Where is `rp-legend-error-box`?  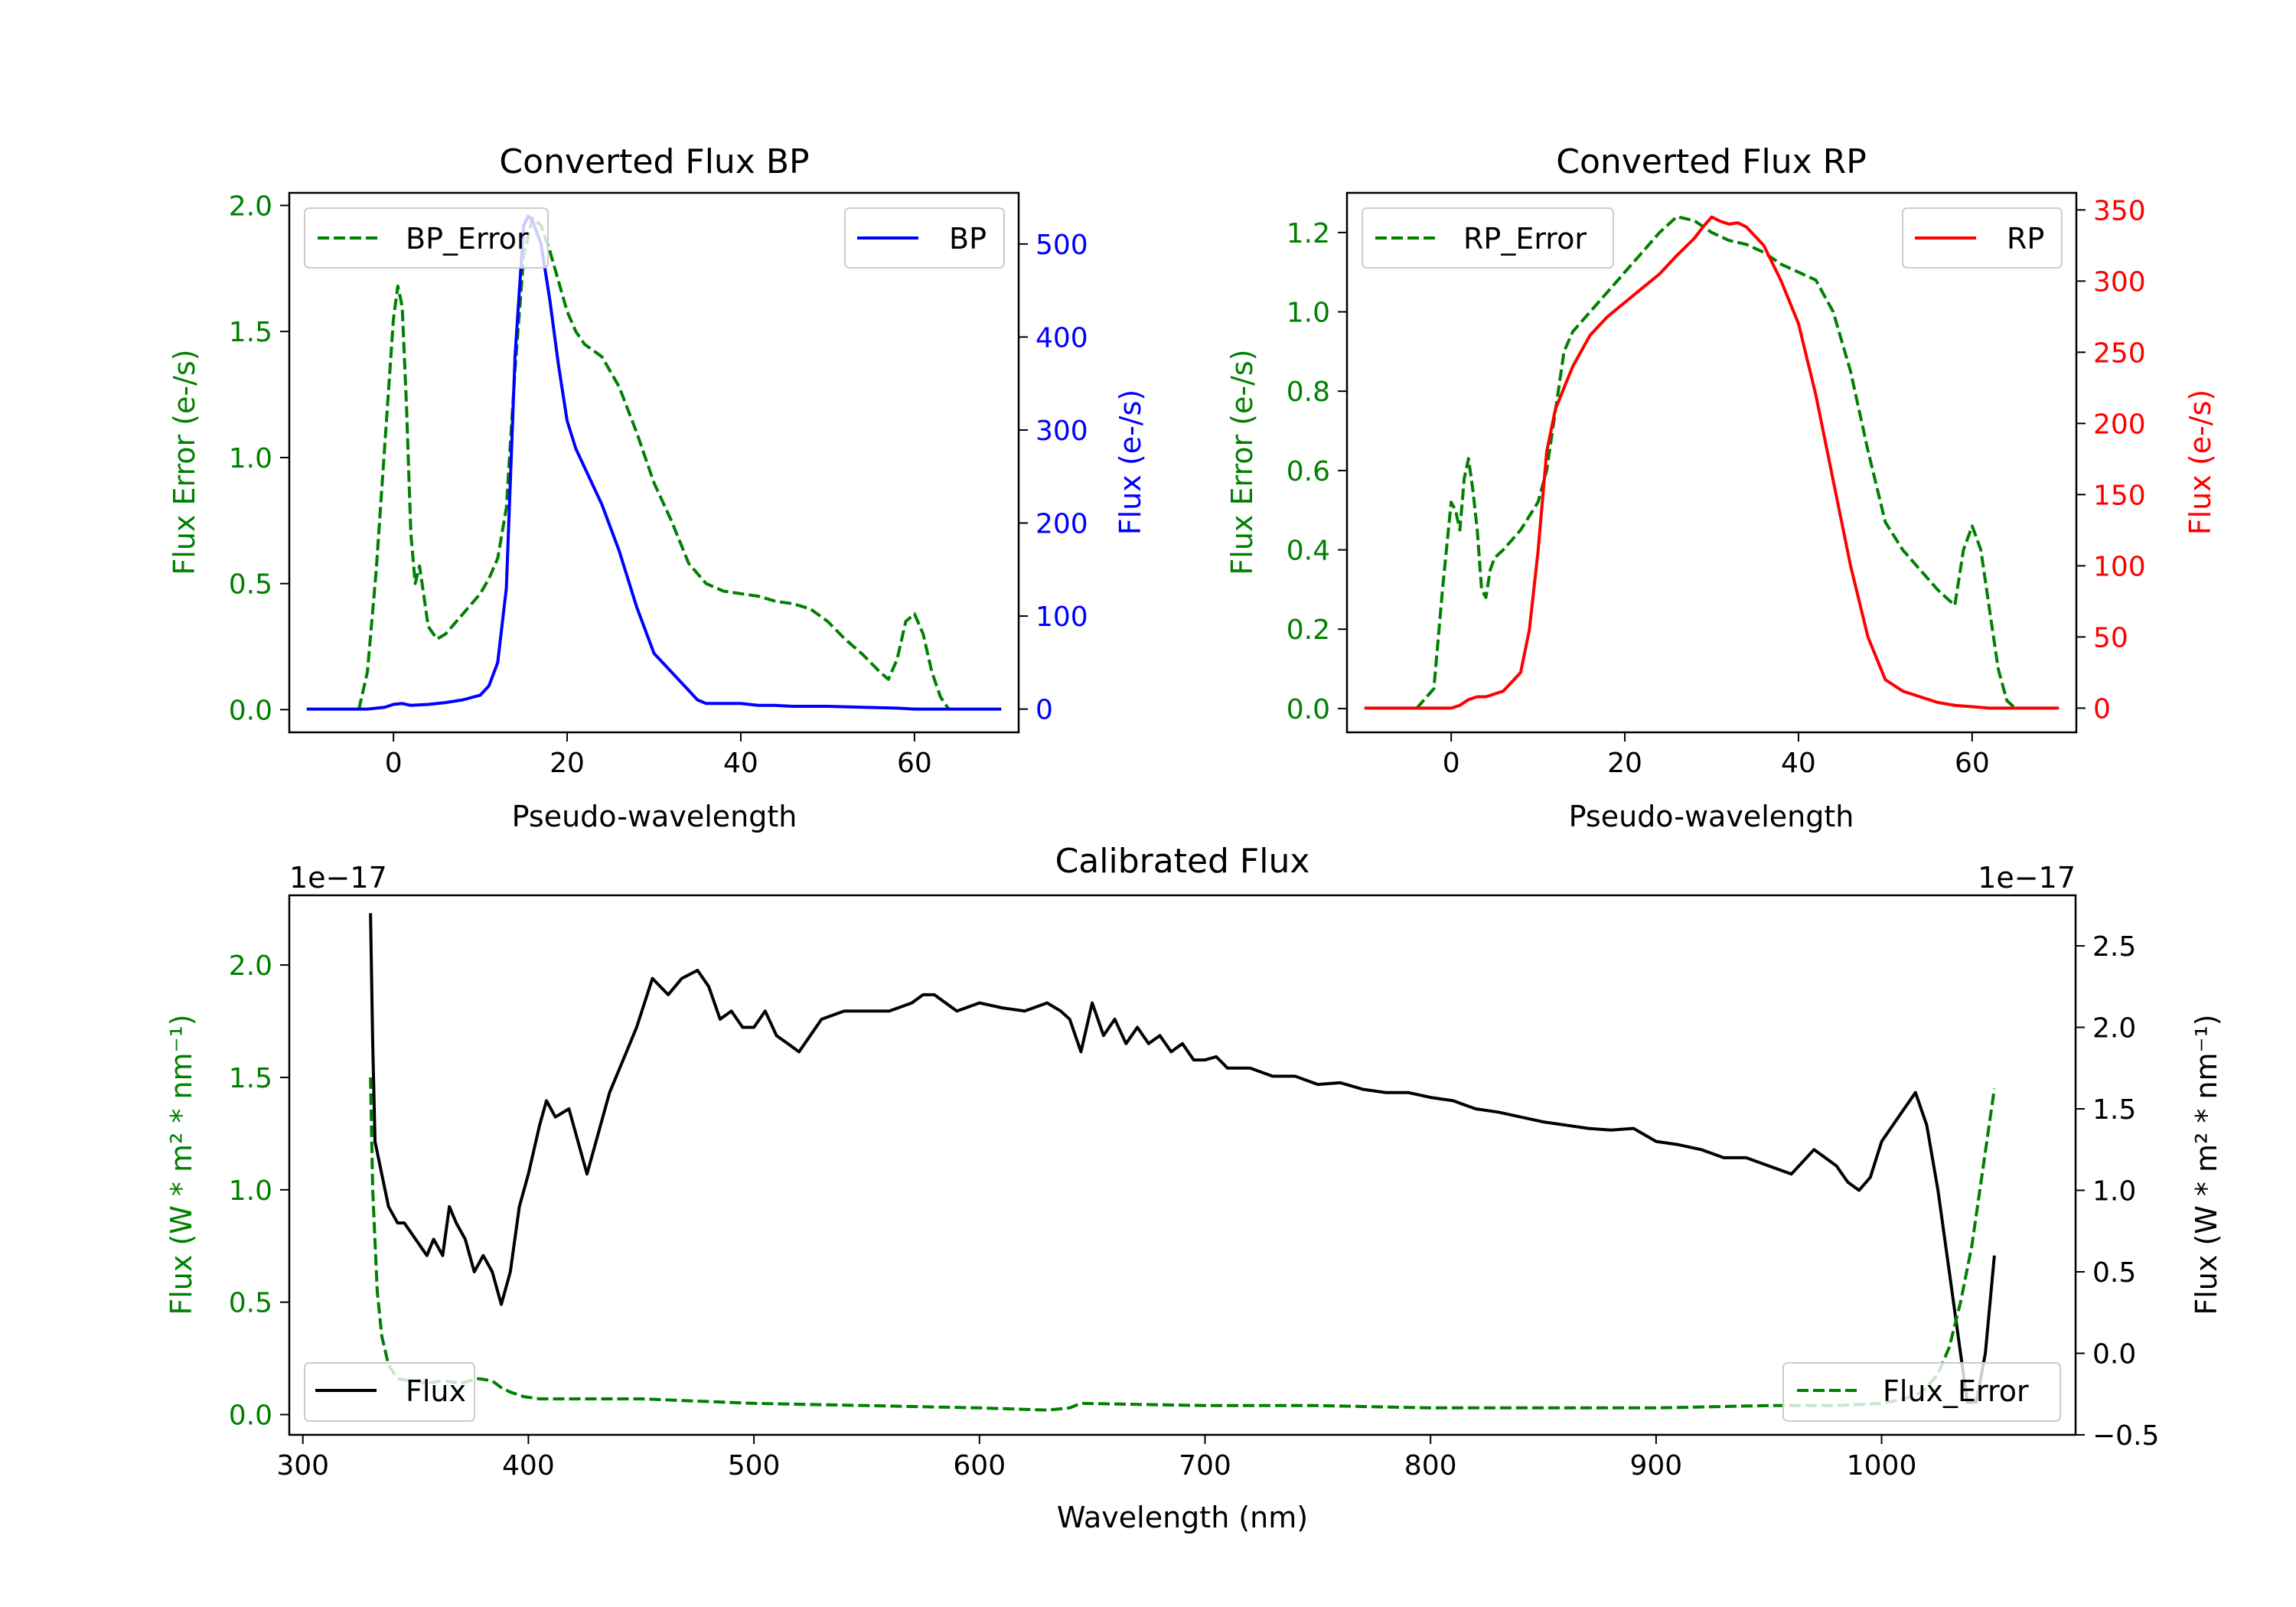
rp-legend-error-box is located at coordinates (1488, 238).